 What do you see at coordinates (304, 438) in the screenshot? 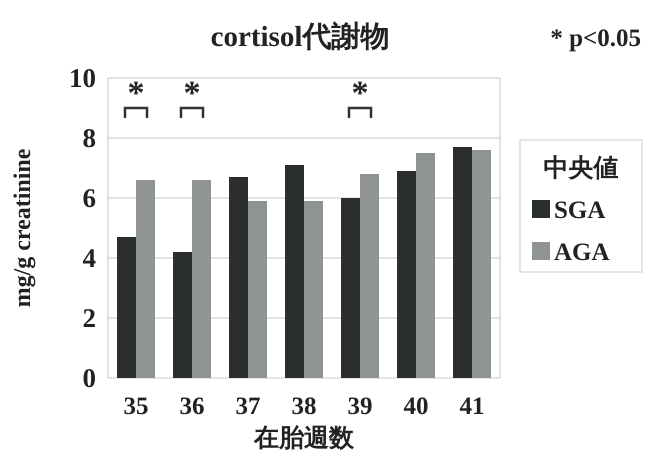
I see `x-axis-title: 在胎週数` at bounding box center [304, 438].